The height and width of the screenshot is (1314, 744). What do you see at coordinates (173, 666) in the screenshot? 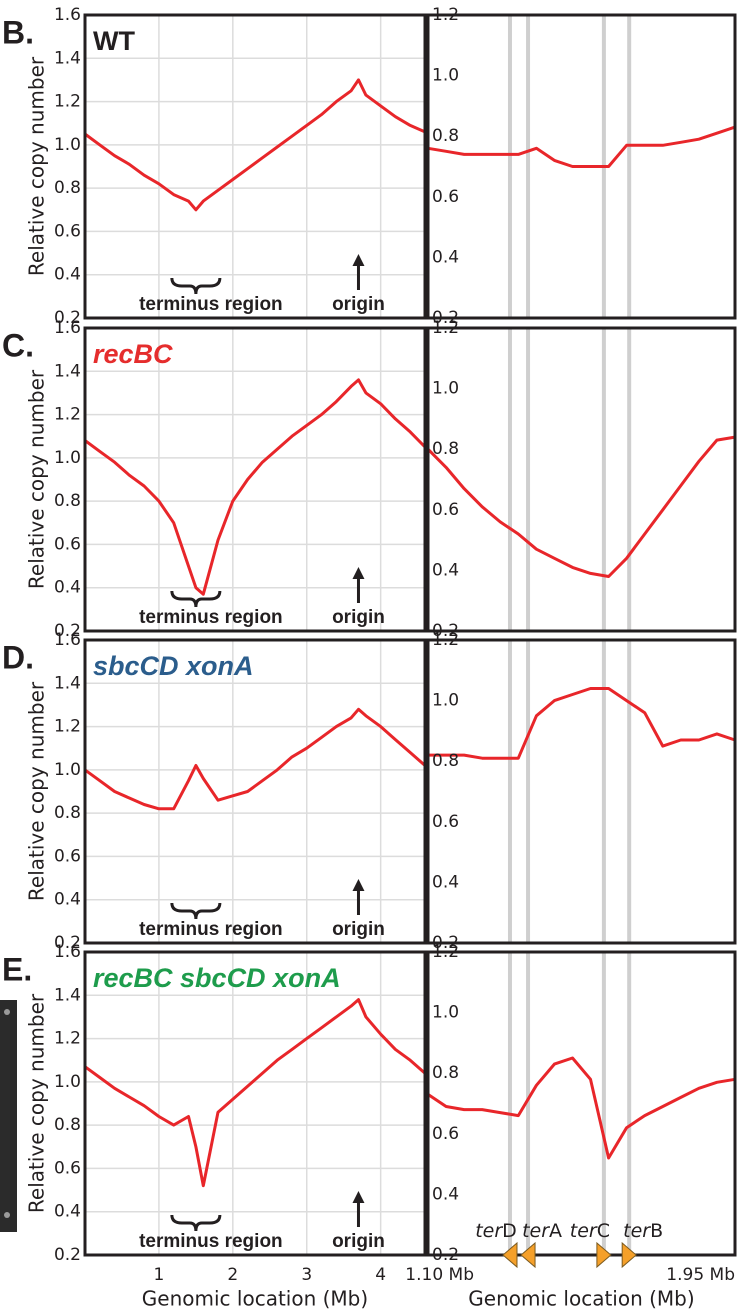
I see `panel-title: sbcCD xonA` at bounding box center [173, 666].